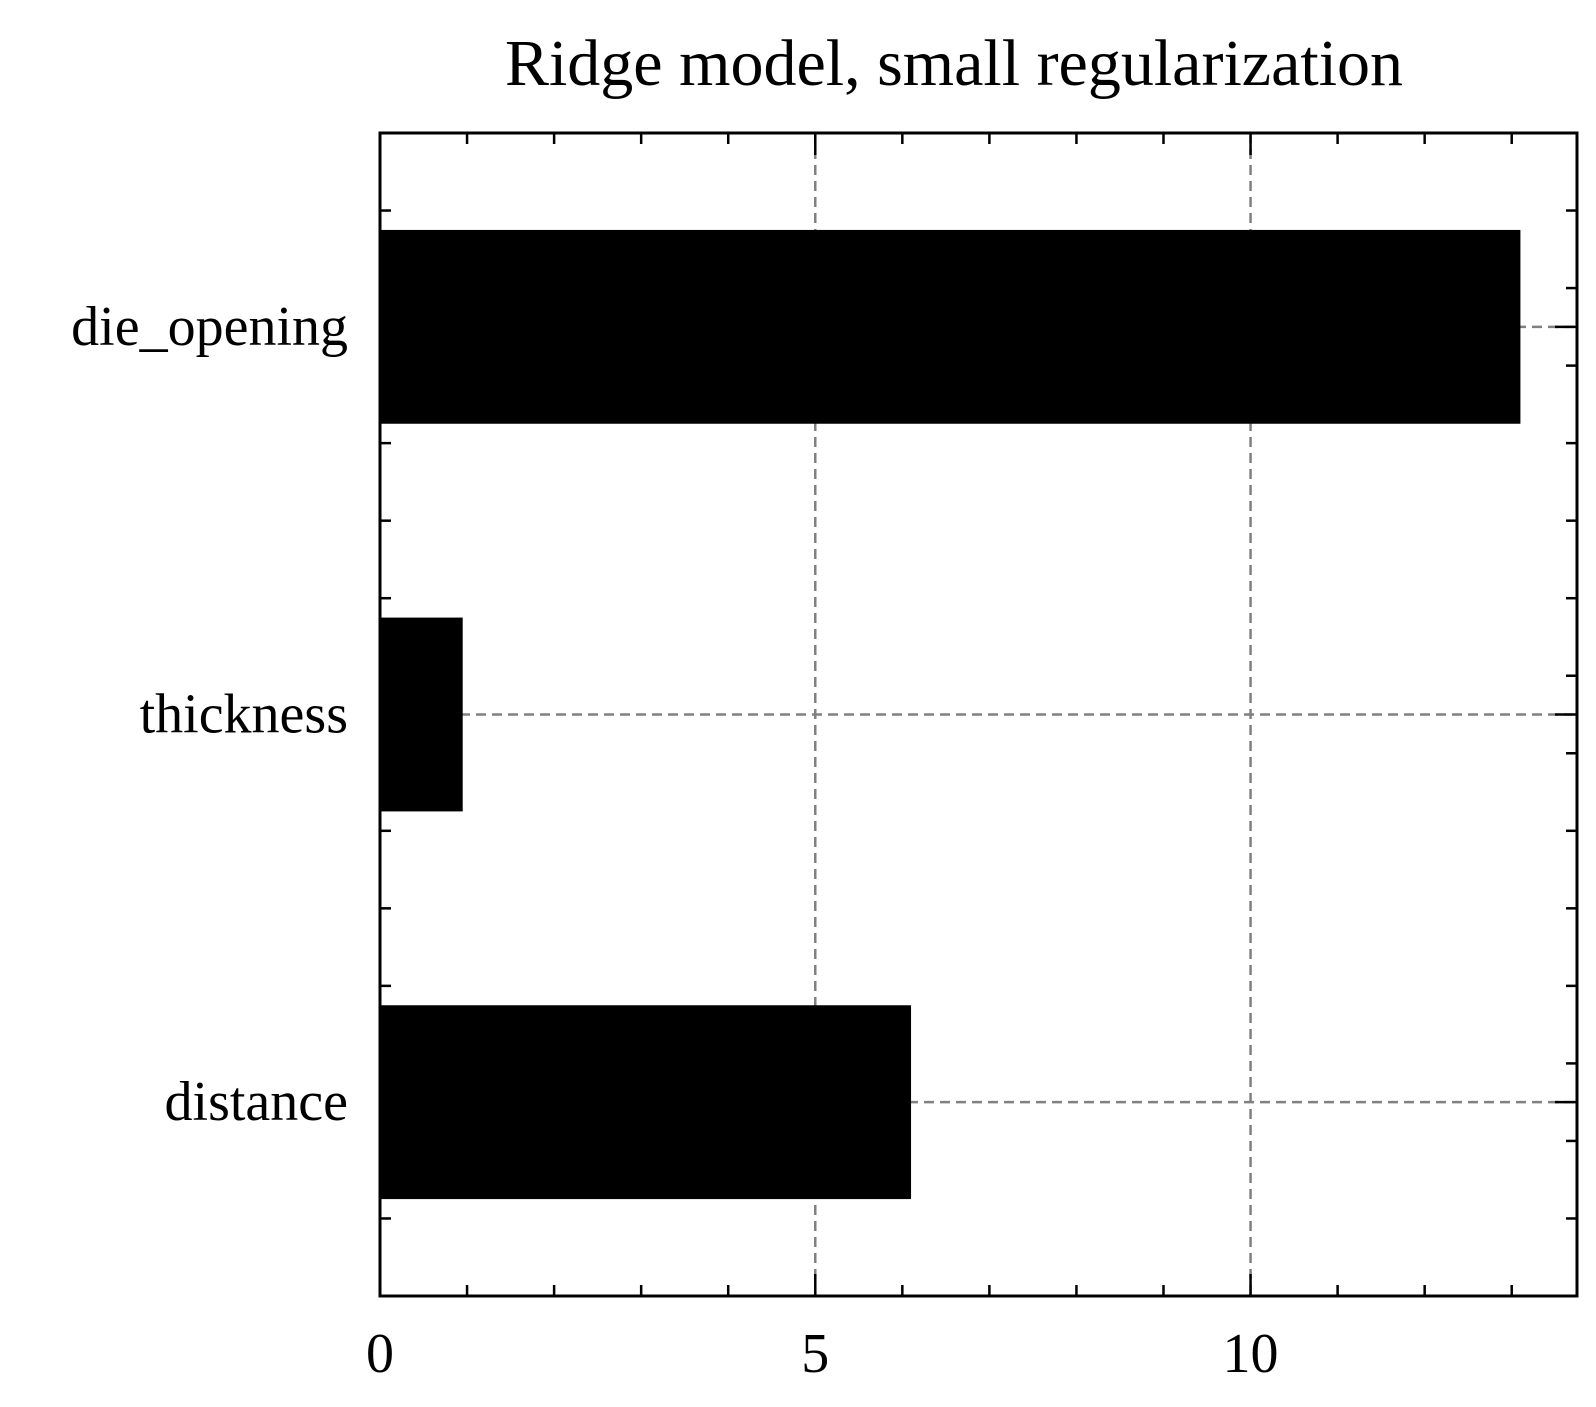  I want to click on y-tick-label-distance: distance, so click(256, 1102).